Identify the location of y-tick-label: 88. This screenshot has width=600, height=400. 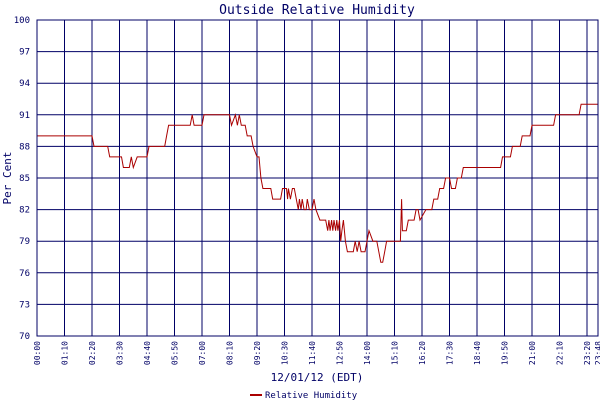
(24, 147).